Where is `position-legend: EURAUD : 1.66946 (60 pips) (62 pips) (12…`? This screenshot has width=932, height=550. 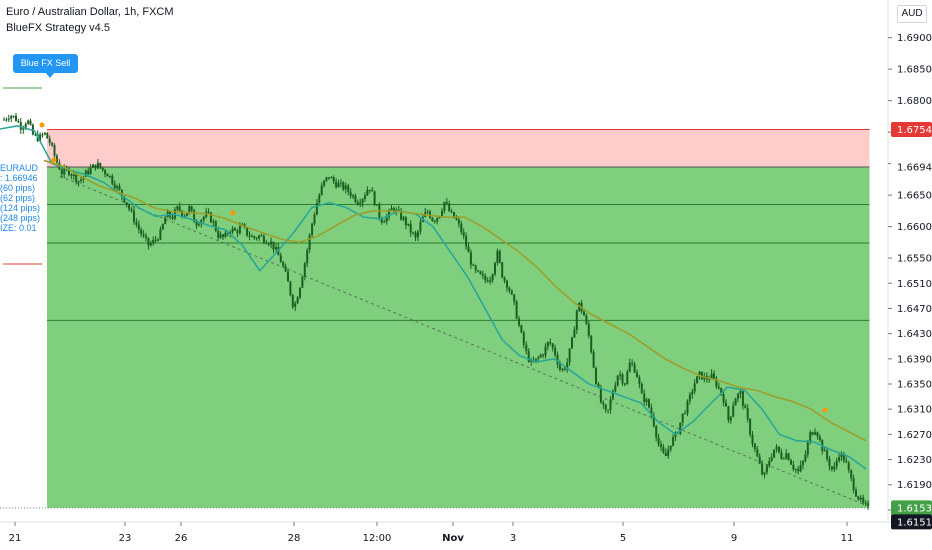
position-legend: EURAUD : 1.66946 (60 pips) (62 pips) (12… is located at coordinates (20, 198).